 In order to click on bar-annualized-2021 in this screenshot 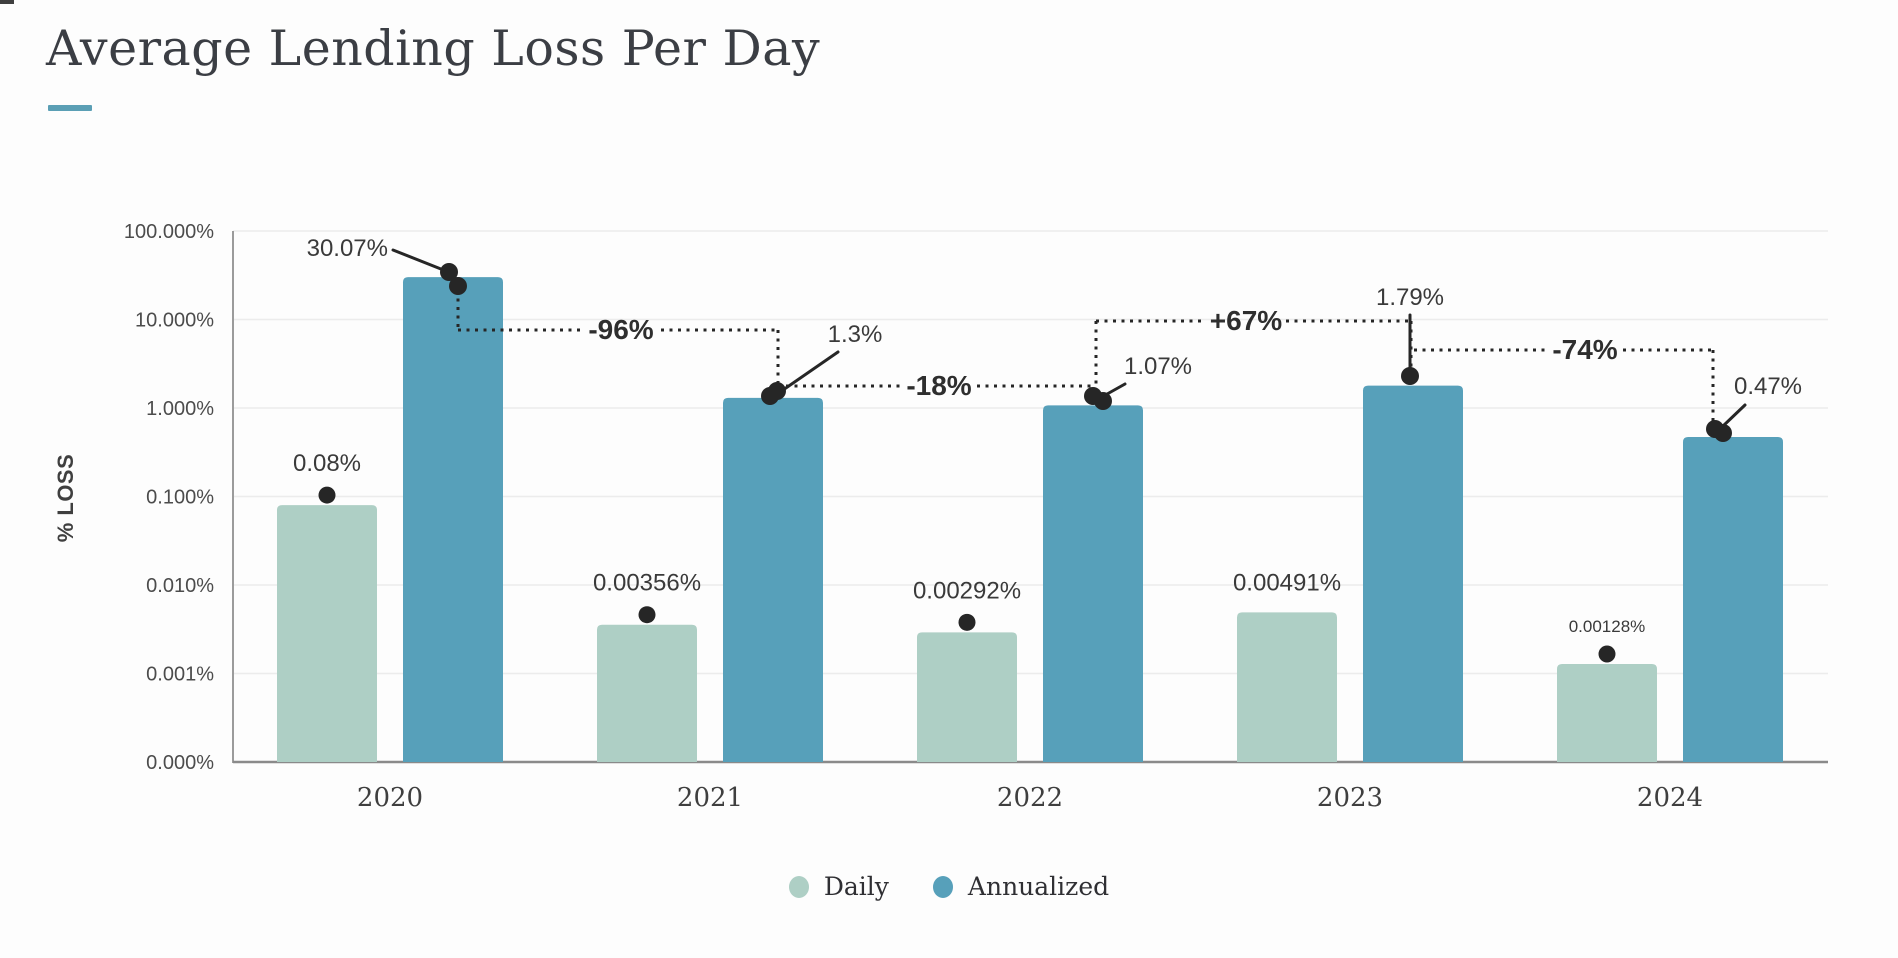, I will do `click(773, 579)`.